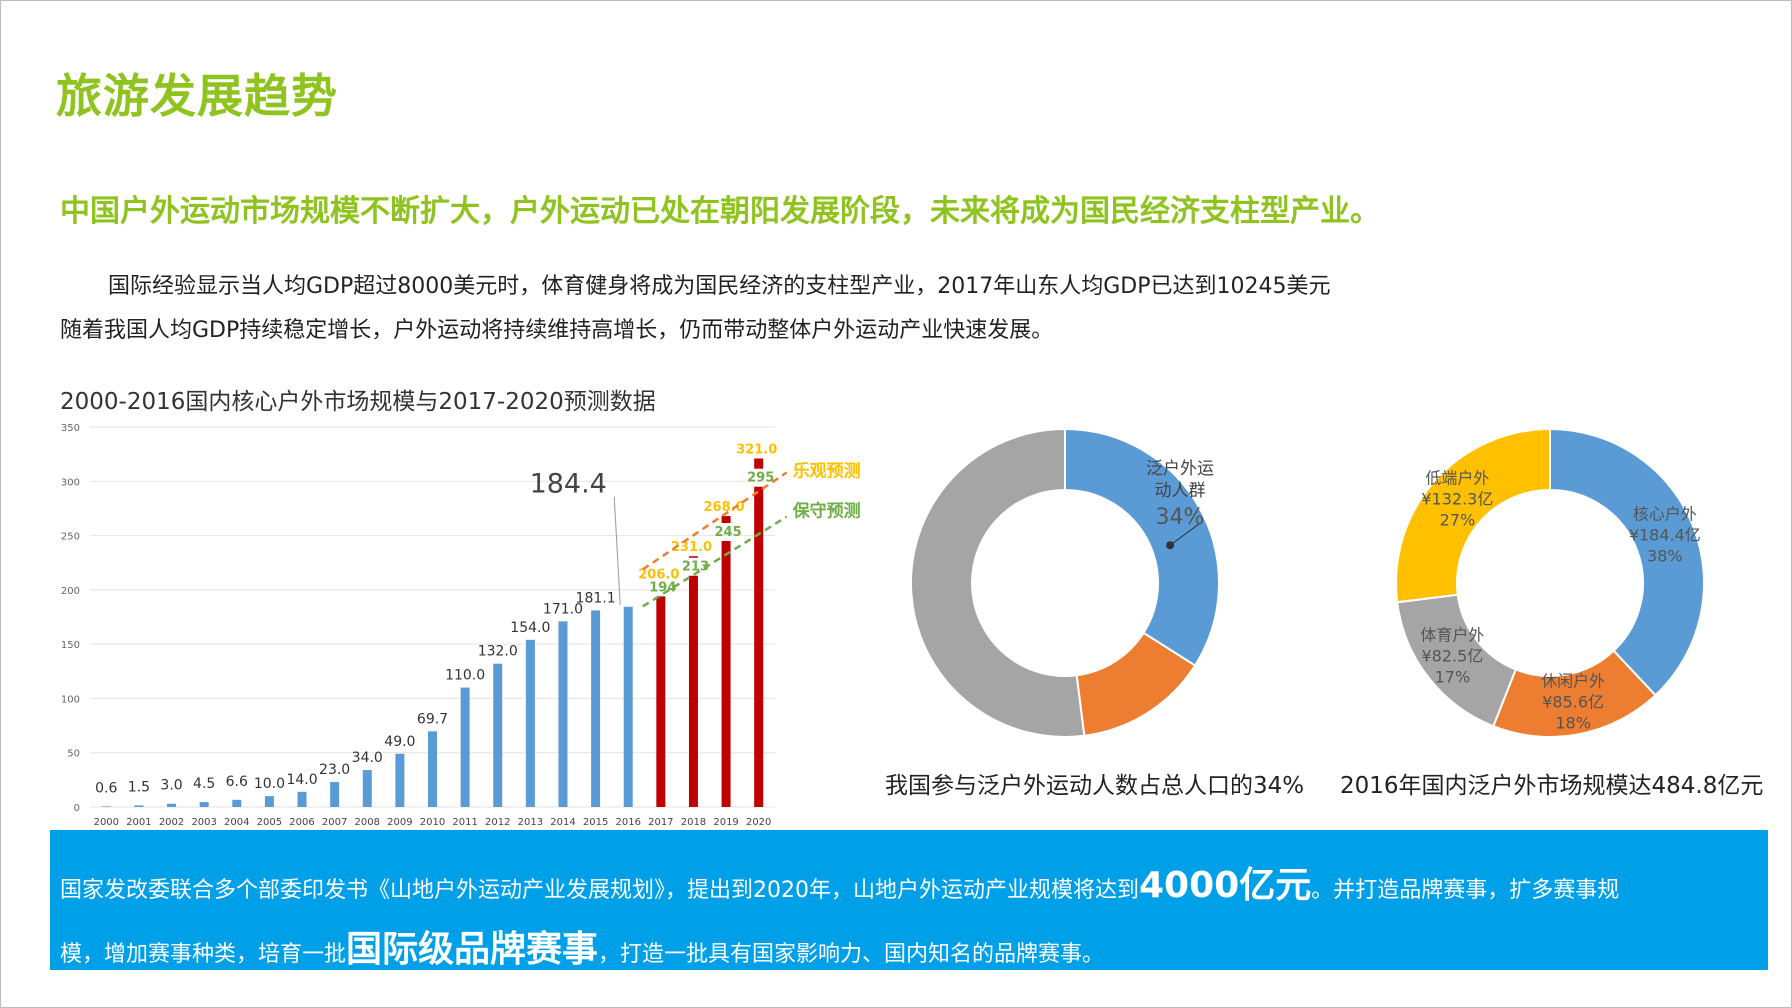 The image size is (1792, 1008). What do you see at coordinates (1453, 656) in the screenshot?
I see `slice-amount-label: ¥82.5亿` at bounding box center [1453, 656].